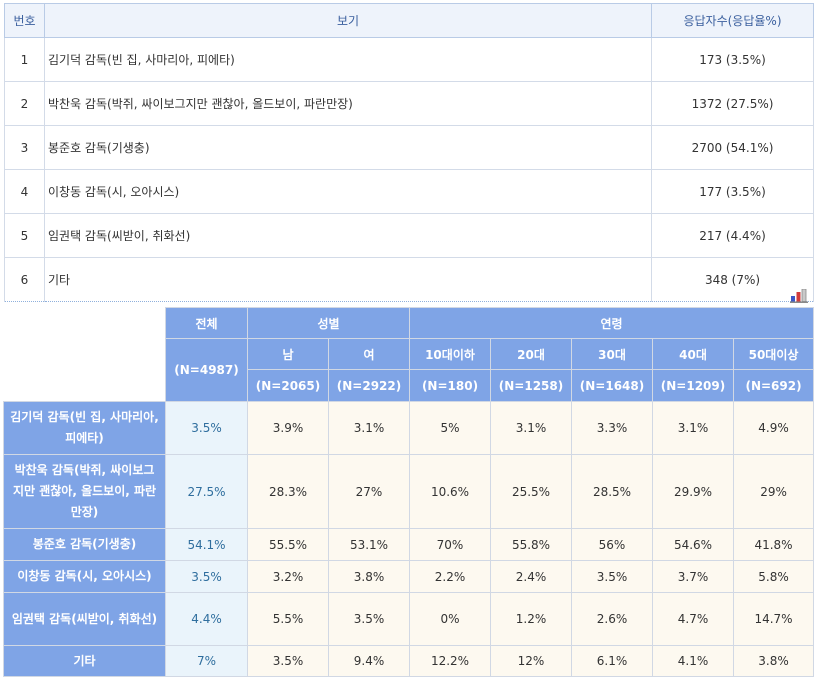  What do you see at coordinates (773, 576) in the screenshot?
I see `cell-value: 5.8%` at bounding box center [773, 576].